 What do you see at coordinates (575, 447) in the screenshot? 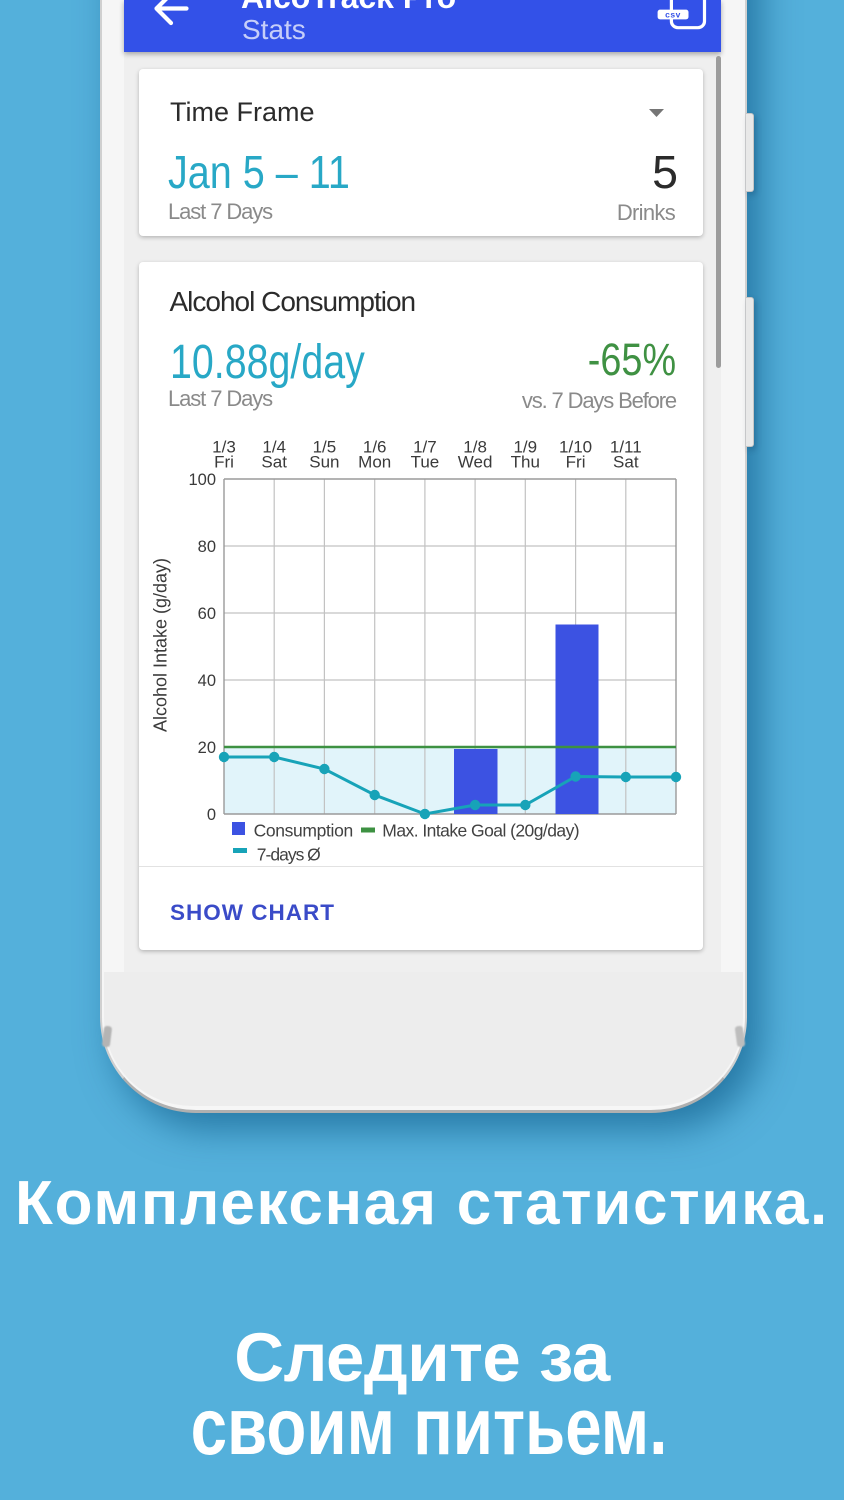
I see `svg-text: 1/10` at bounding box center [575, 447].